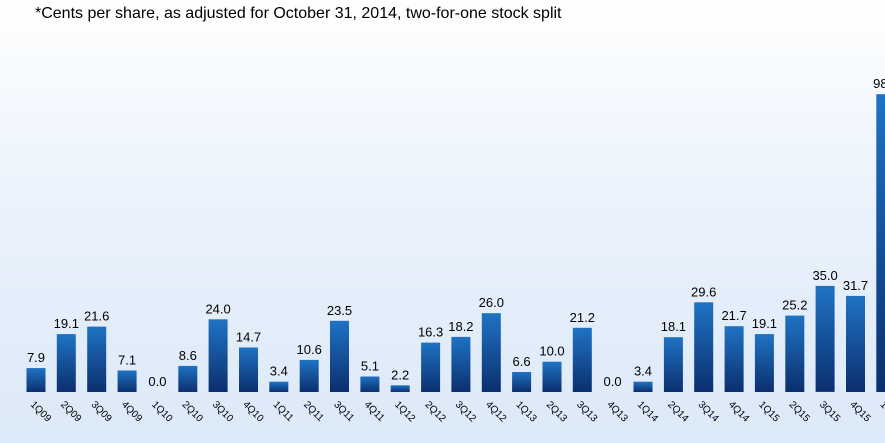  Describe the element at coordinates (764, 363) in the screenshot. I see `bar-1Q15` at that location.